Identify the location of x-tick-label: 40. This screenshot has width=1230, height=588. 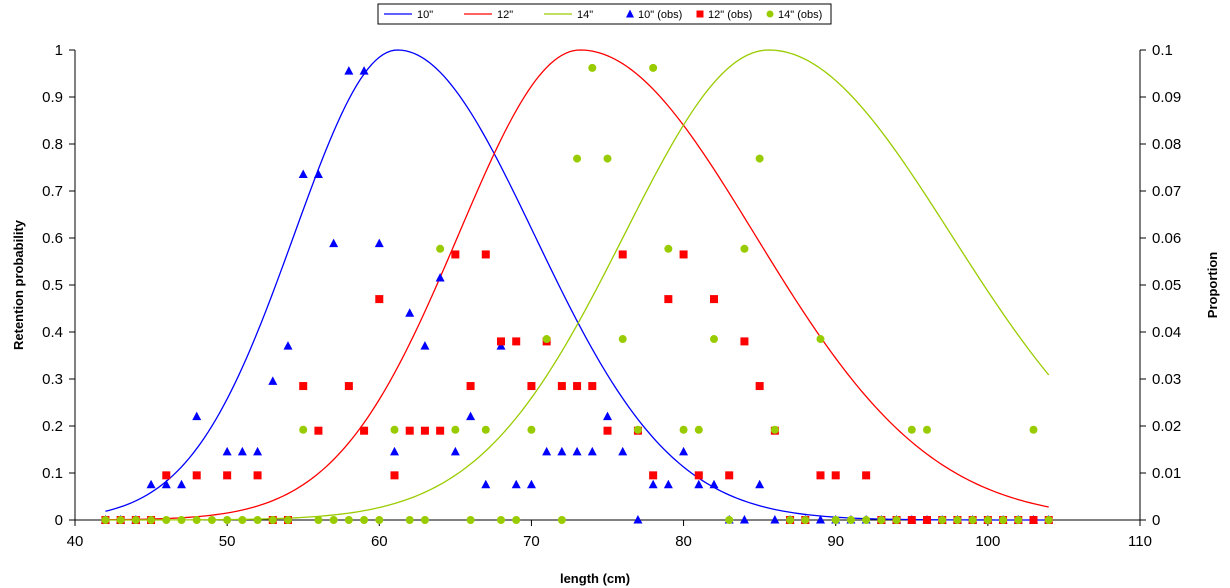
(75, 541).